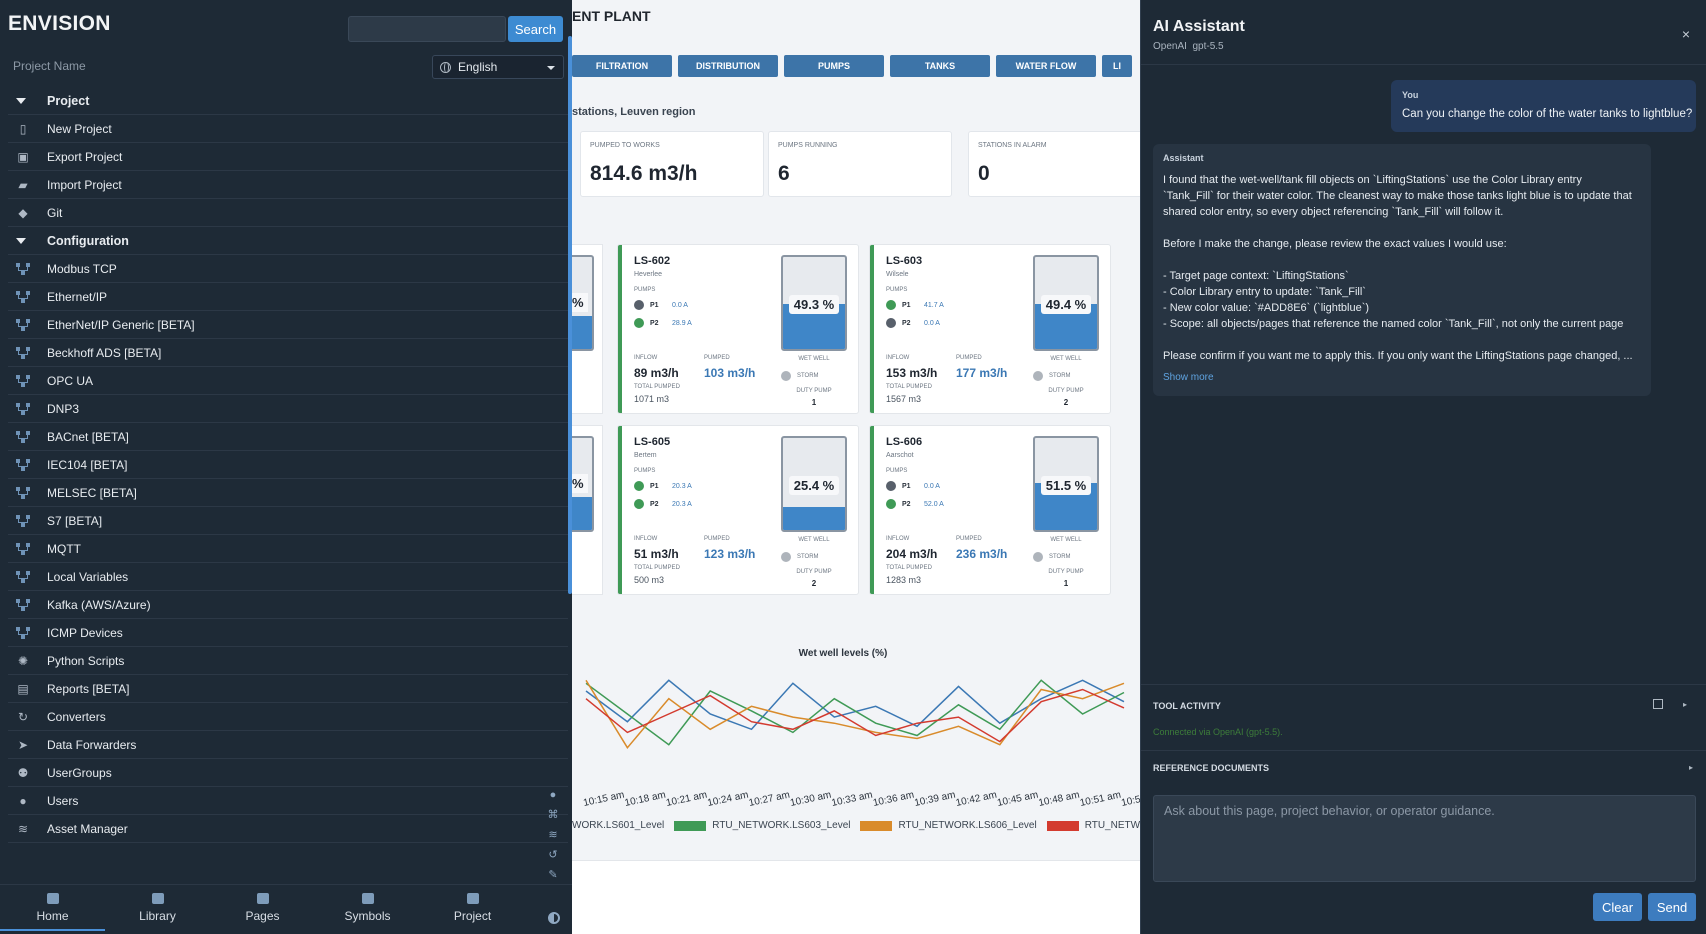  I want to click on sidebar-item-python-scripts: ✺ Python Scripts, so click(288, 661).